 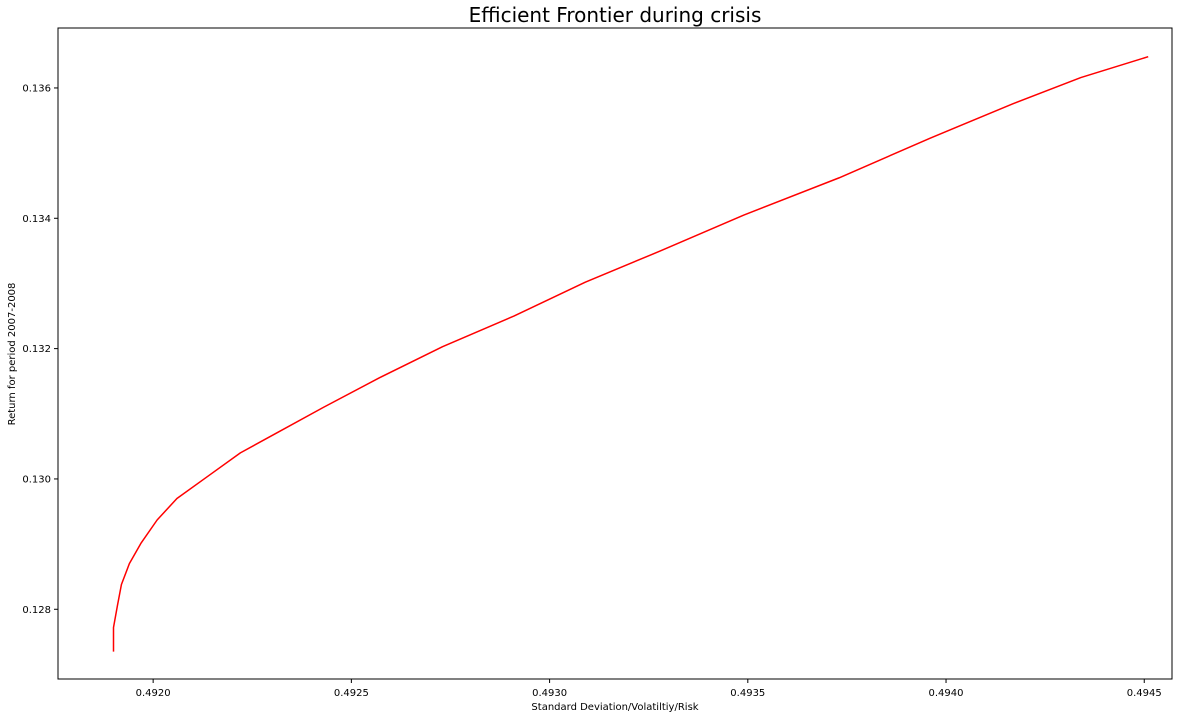 What do you see at coordinates (36, 610) in the screenshot?
I see `y-tick-label: 0.128` at bounding box center [36, 610].